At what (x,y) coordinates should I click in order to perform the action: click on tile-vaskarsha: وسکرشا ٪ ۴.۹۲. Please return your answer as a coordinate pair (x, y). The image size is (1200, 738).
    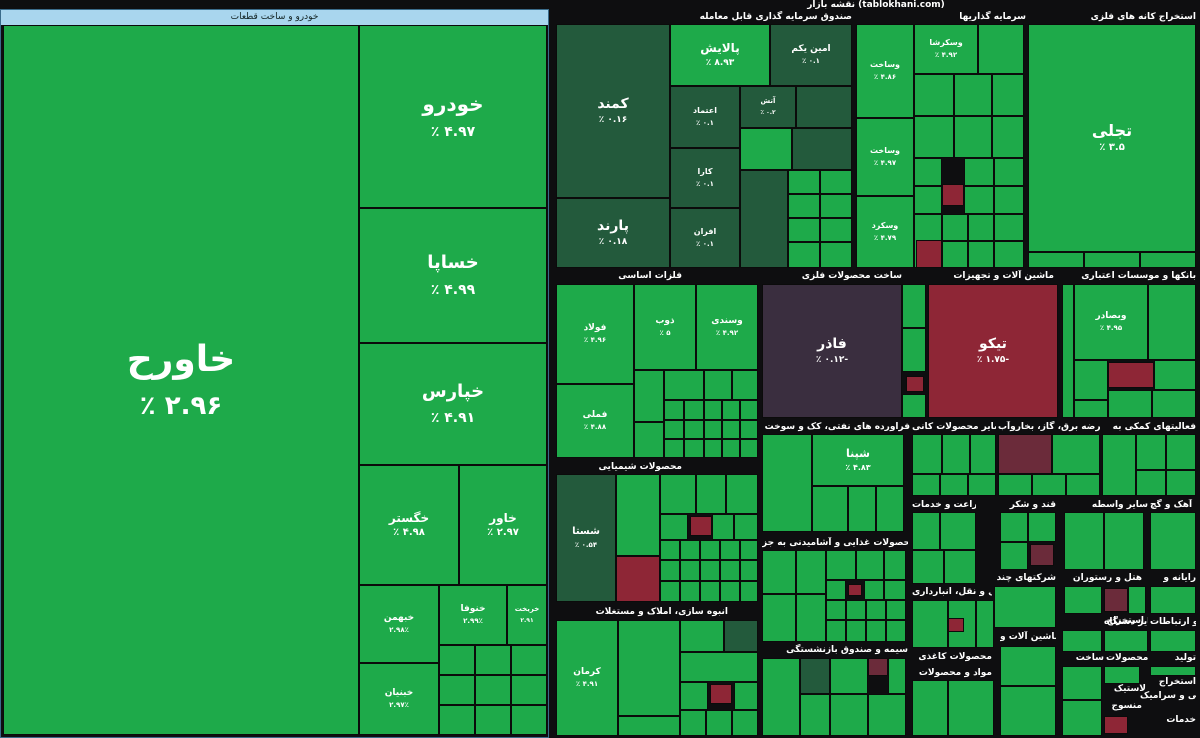
    Looking at the image, I should click on (946, 49).